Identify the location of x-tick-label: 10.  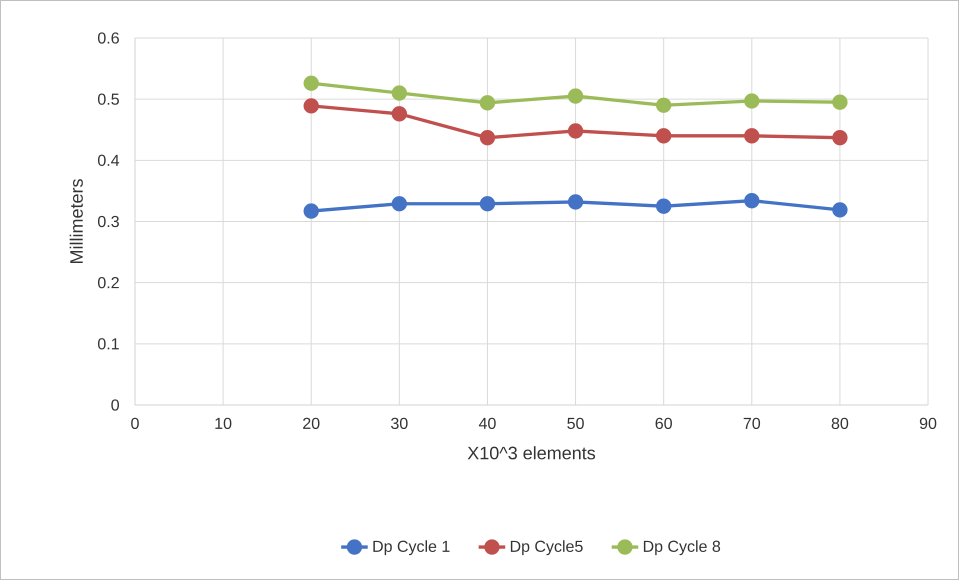
(223, 424).